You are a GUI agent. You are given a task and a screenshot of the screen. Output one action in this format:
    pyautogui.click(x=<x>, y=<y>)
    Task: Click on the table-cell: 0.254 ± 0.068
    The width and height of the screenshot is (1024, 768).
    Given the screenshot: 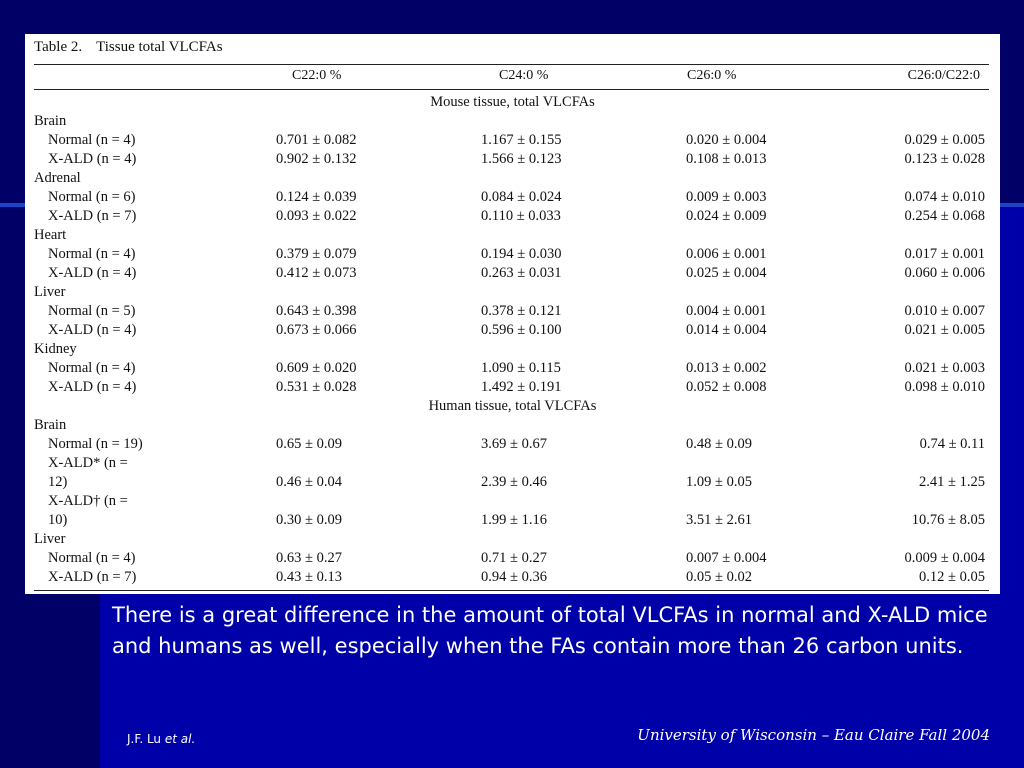 What is the action you would take?
    pyautogui.click(x=944, y=216)
    